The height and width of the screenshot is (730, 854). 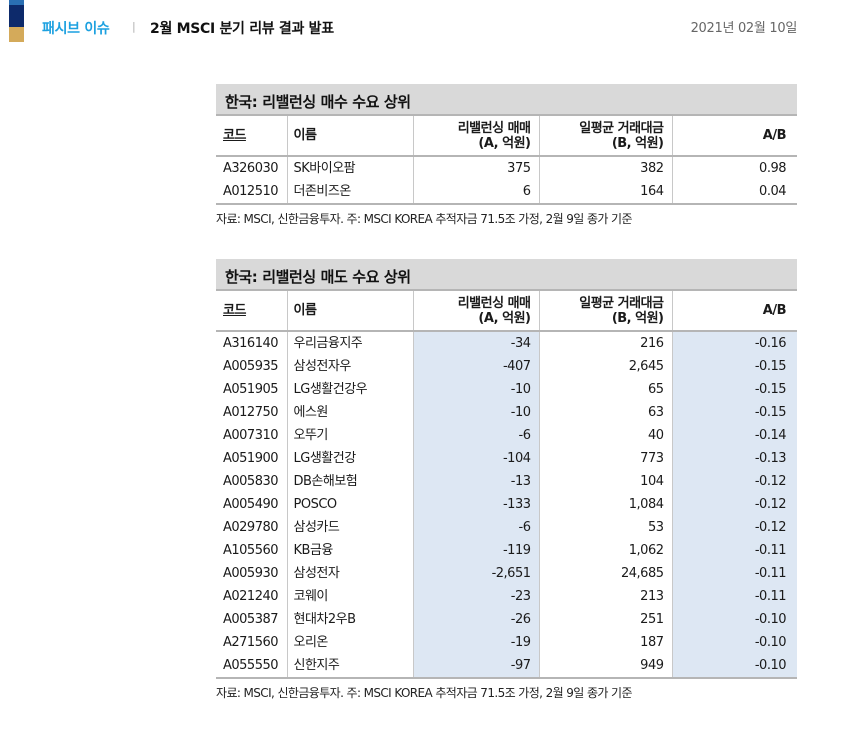 What do you see at coordinates (349, 666) in the screenshot?
I see `cell-name: 신한지주` at bounding box center [349, 666].